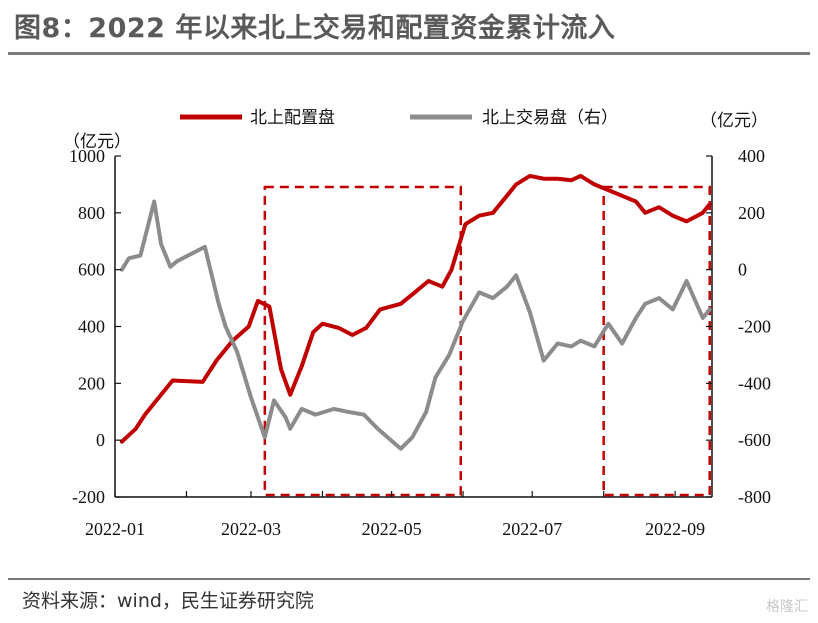 Image resolution: width=818 pixels, height=623 pixels. What do you see at coordinates (315, 28) in the screenshot?
I see `chart-title: 图8：2022 年以来北上交易和配置资金累计流入` at bounding box center [315, 28].